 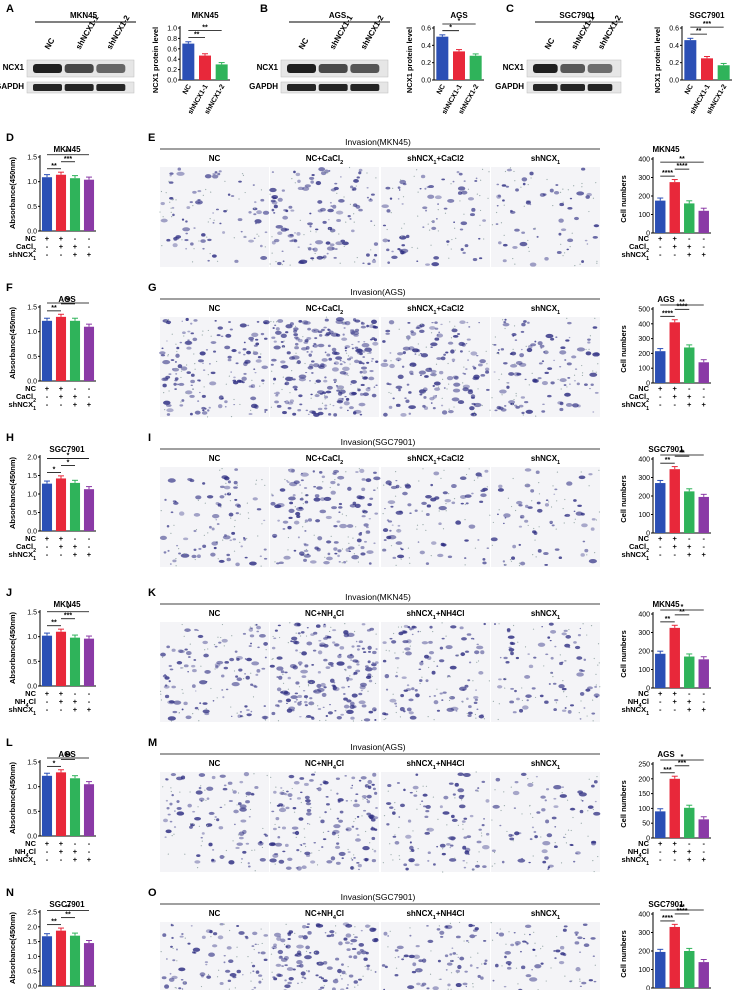 What do you see at coordinates (32, 957) in the screenshot?
I see `y-tick-label: 1.0` at bounding box center [32, 957].